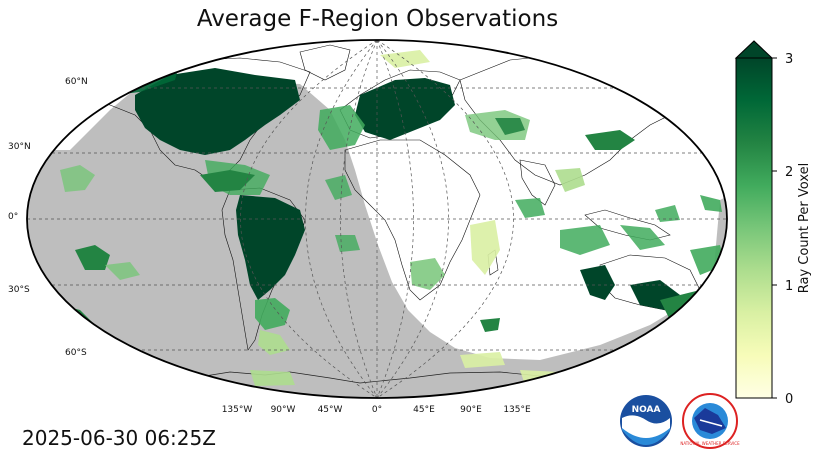 The width and height of the screenshot is (820, 461). Describe the element at coordinates (710, 421) in the screenshot. I see `nws-logo: NATIONAL WEATHER SERVICE` at that location.